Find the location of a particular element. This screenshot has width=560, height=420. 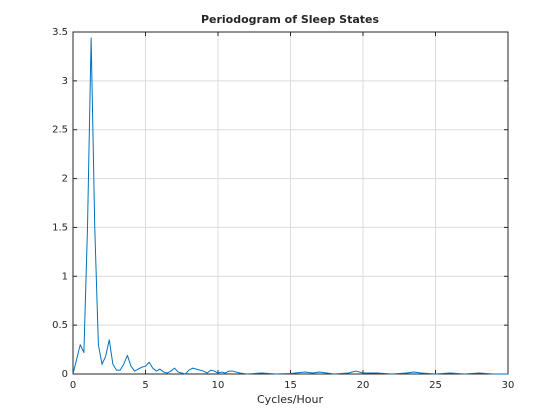

y-tick-label: 3 is located at coordinates (65, 81).